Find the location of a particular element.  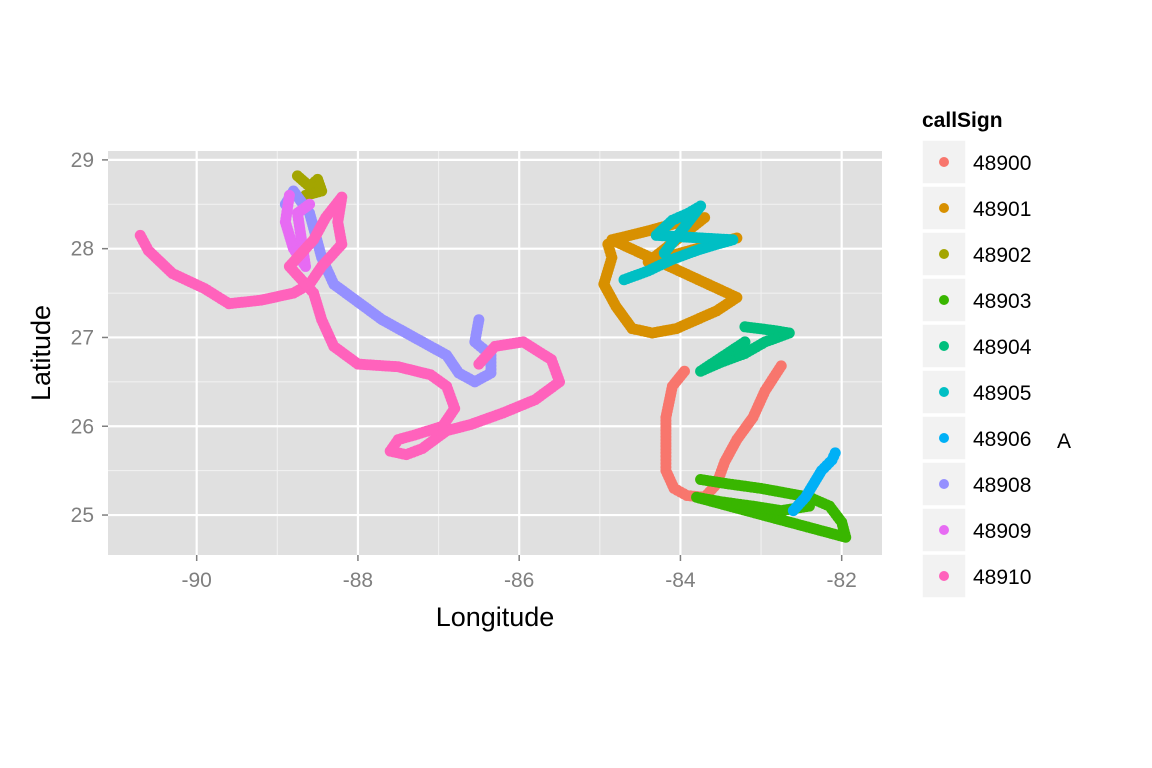

y-axis-title: Latitude is located at coordinates (41, 353).